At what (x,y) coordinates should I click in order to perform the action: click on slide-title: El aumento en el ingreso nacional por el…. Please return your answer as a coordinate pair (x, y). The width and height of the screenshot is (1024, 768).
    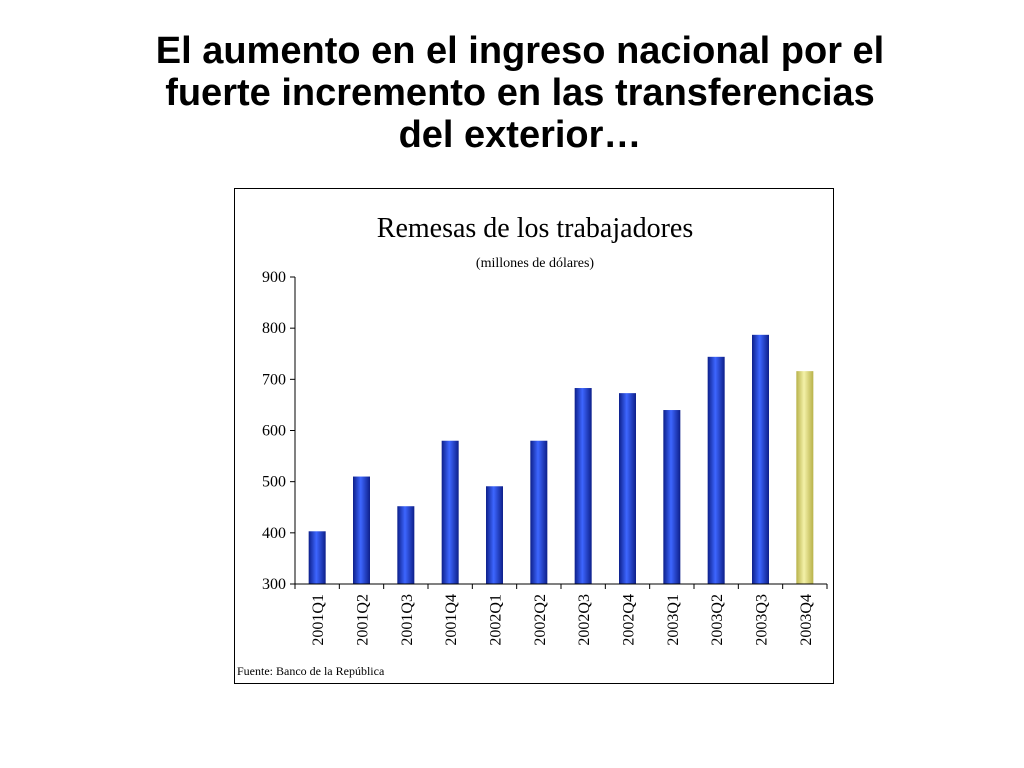
    Looking at the image, I should click on (520, 93).